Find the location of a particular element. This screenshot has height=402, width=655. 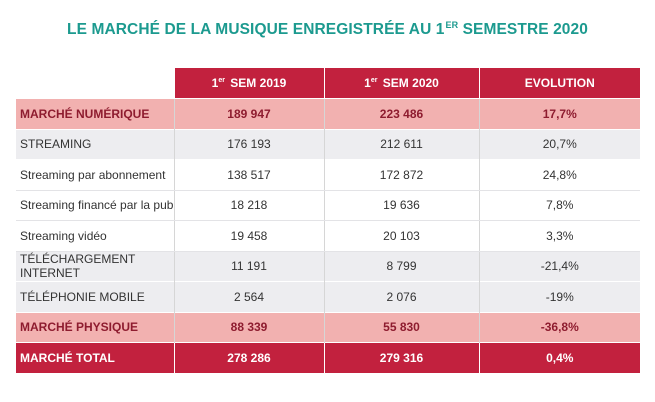

header-2019-num: 1 is located at coordinates (215, 83).